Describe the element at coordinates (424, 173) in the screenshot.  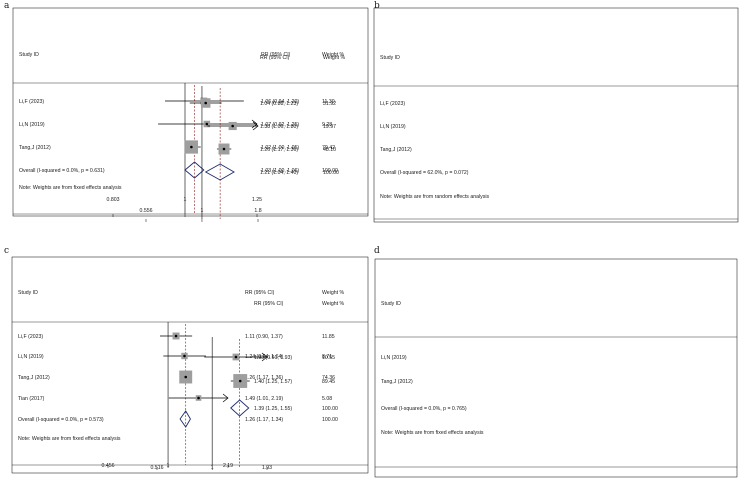
I see `overall-label: Overall (I-squared = 62.0%, p = 0.072)` at that location.